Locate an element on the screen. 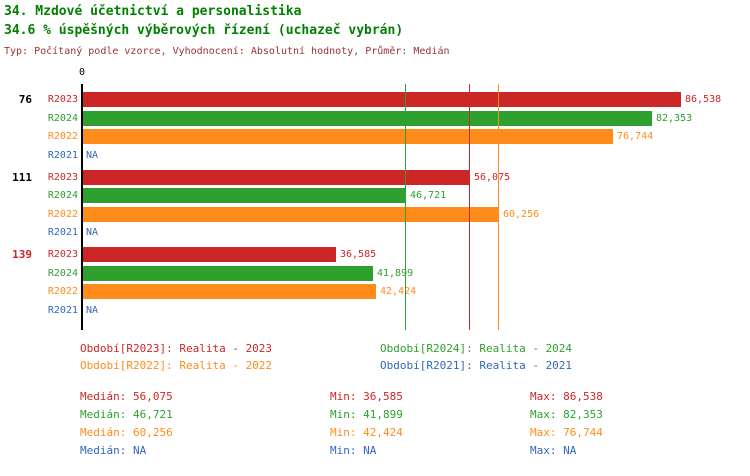 The image size is (750, 476). stats-row-r2022: Medián: 60,256 Min: 42,424 Max: 76,744 is located at coordinates (375, 433).